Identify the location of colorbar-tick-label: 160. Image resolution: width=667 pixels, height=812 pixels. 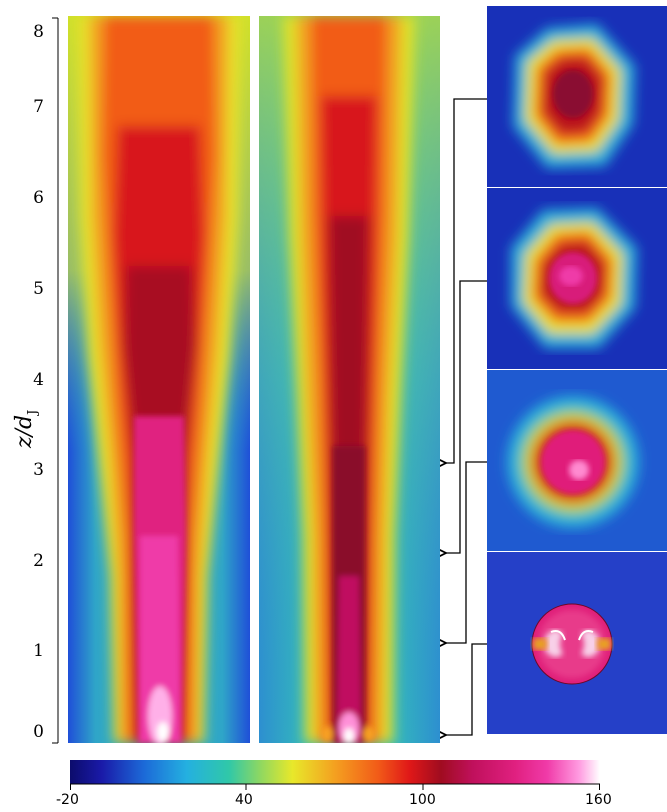
(598, 800).